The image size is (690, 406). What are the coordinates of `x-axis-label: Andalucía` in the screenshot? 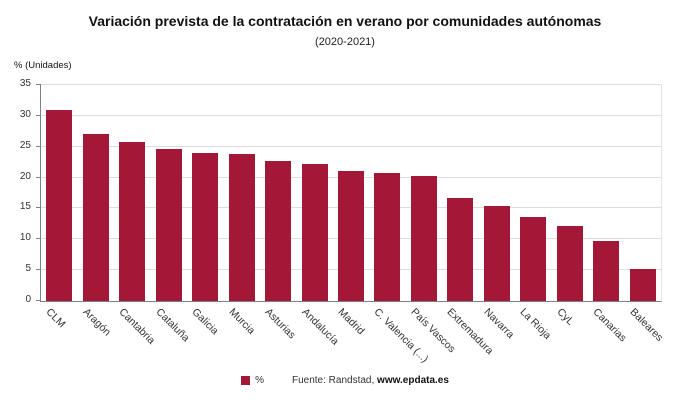 It's located at (320, 327).